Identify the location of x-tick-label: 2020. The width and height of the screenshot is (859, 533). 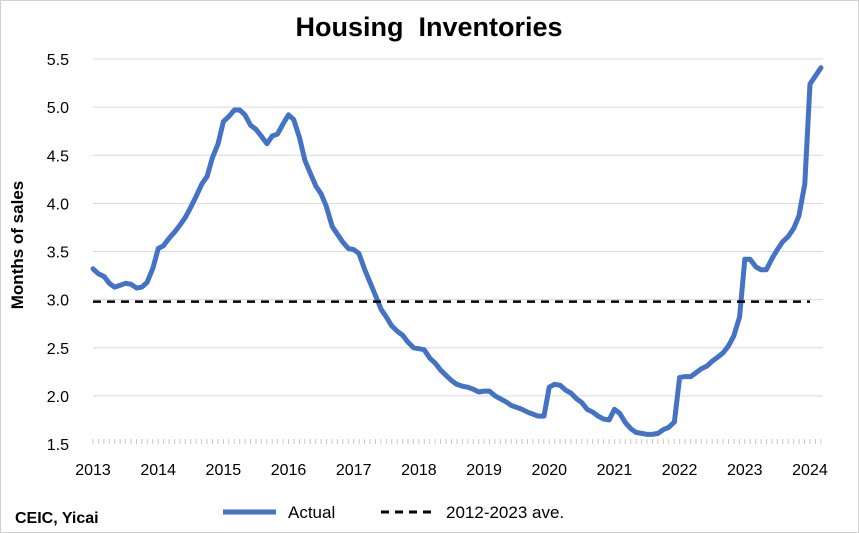
(549, 470).